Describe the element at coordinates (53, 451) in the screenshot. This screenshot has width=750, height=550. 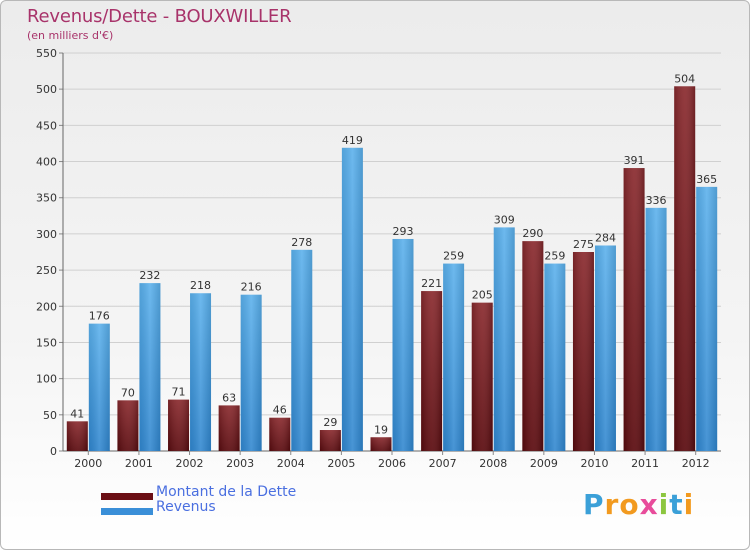
I see `y-tick-label: 0` at that location.